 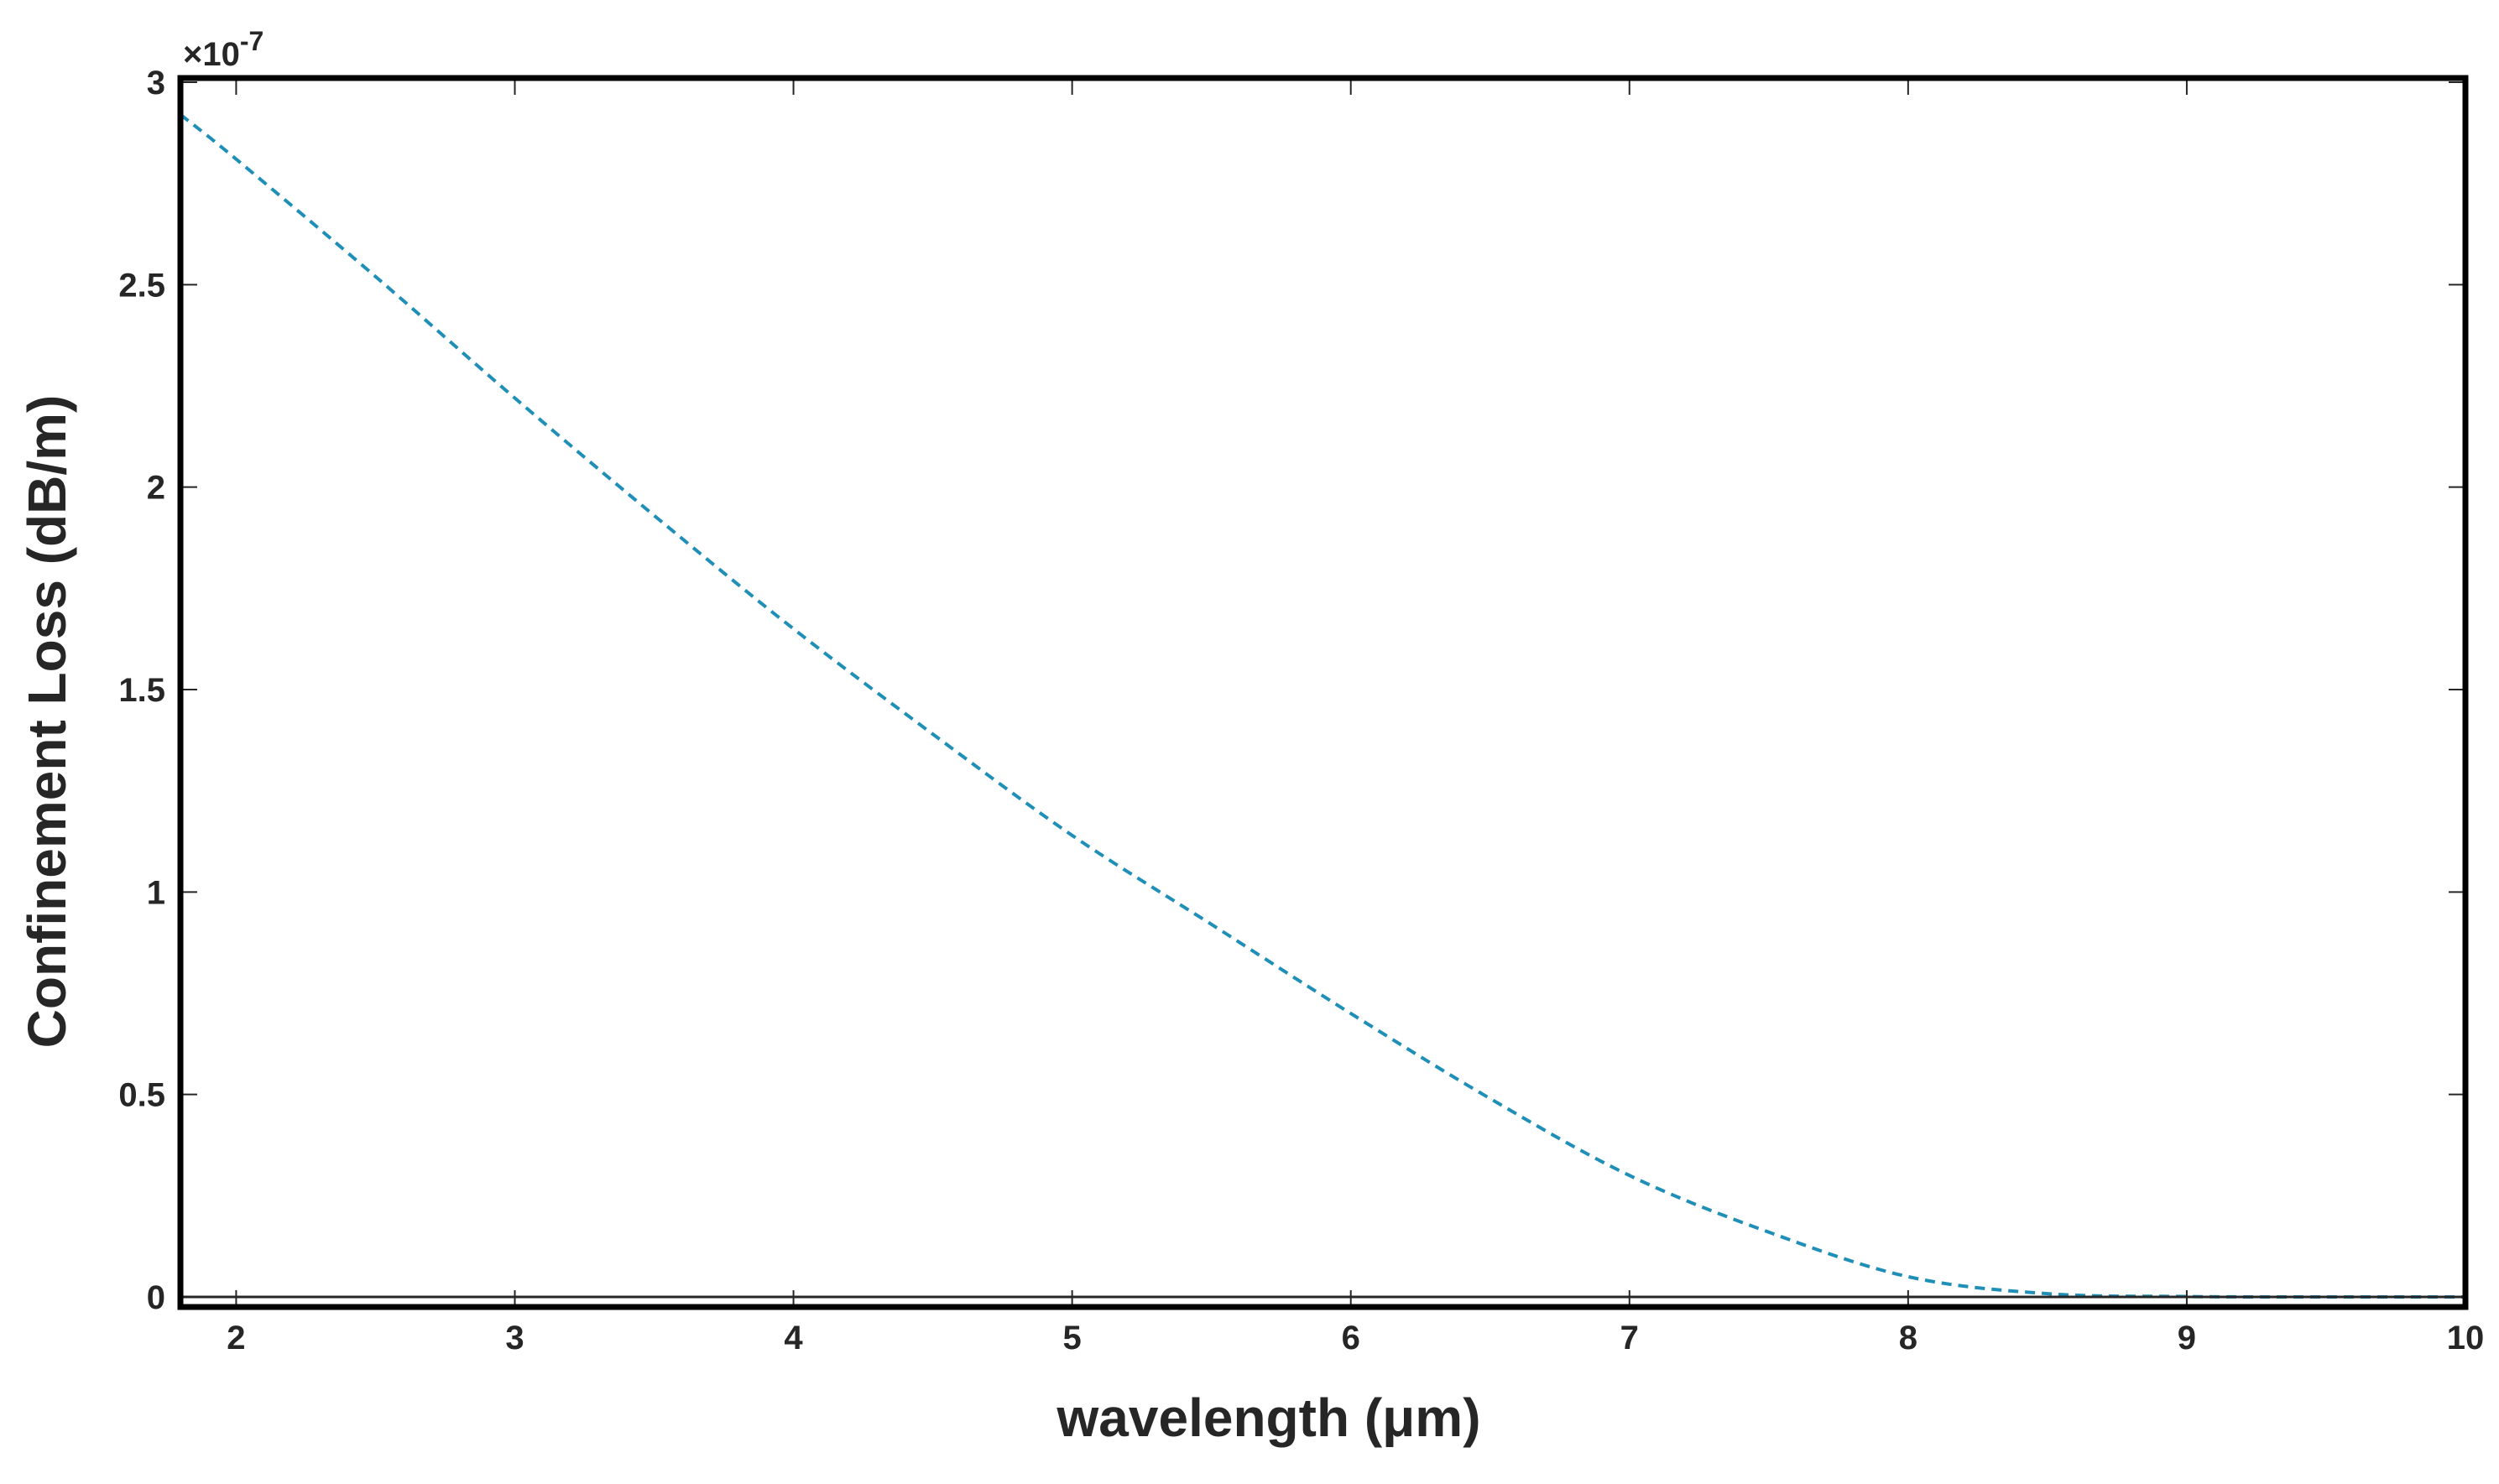 I want to click on x-tick-label: 3, so click(x=514, y=1338).